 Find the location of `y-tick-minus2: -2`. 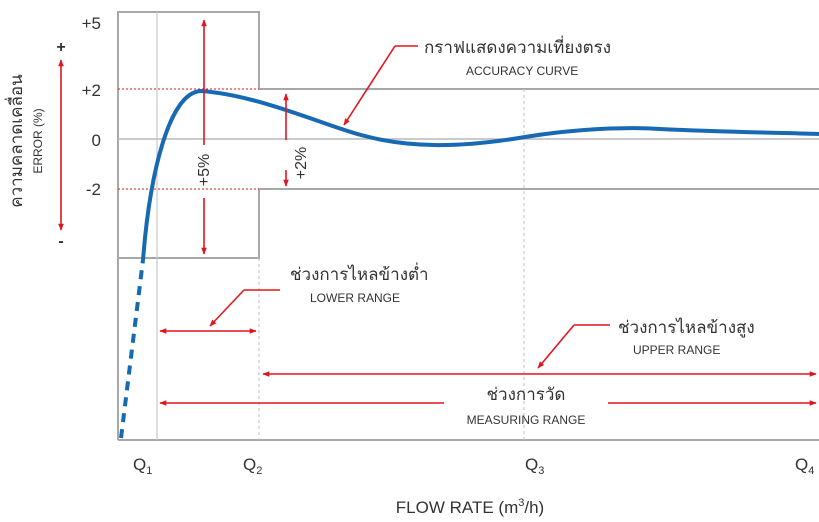

y-tick-minus2: -2 is located at coordinates (93, 189).